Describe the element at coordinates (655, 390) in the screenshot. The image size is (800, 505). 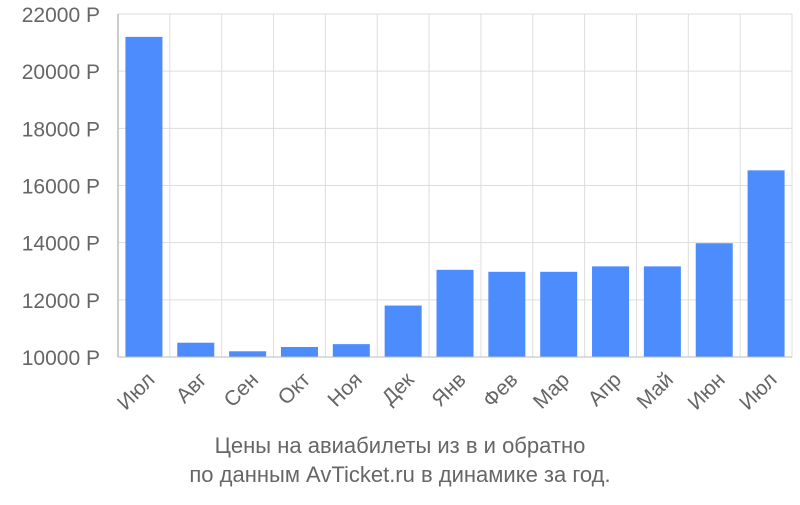
I see `x-tick-label: Май` at that location.